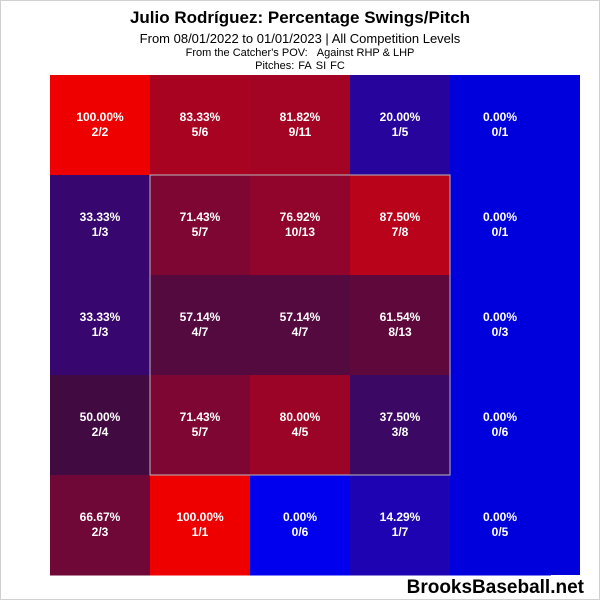  I want to click on pov-handedness: Against RHP & LHP, so click(365, 53).